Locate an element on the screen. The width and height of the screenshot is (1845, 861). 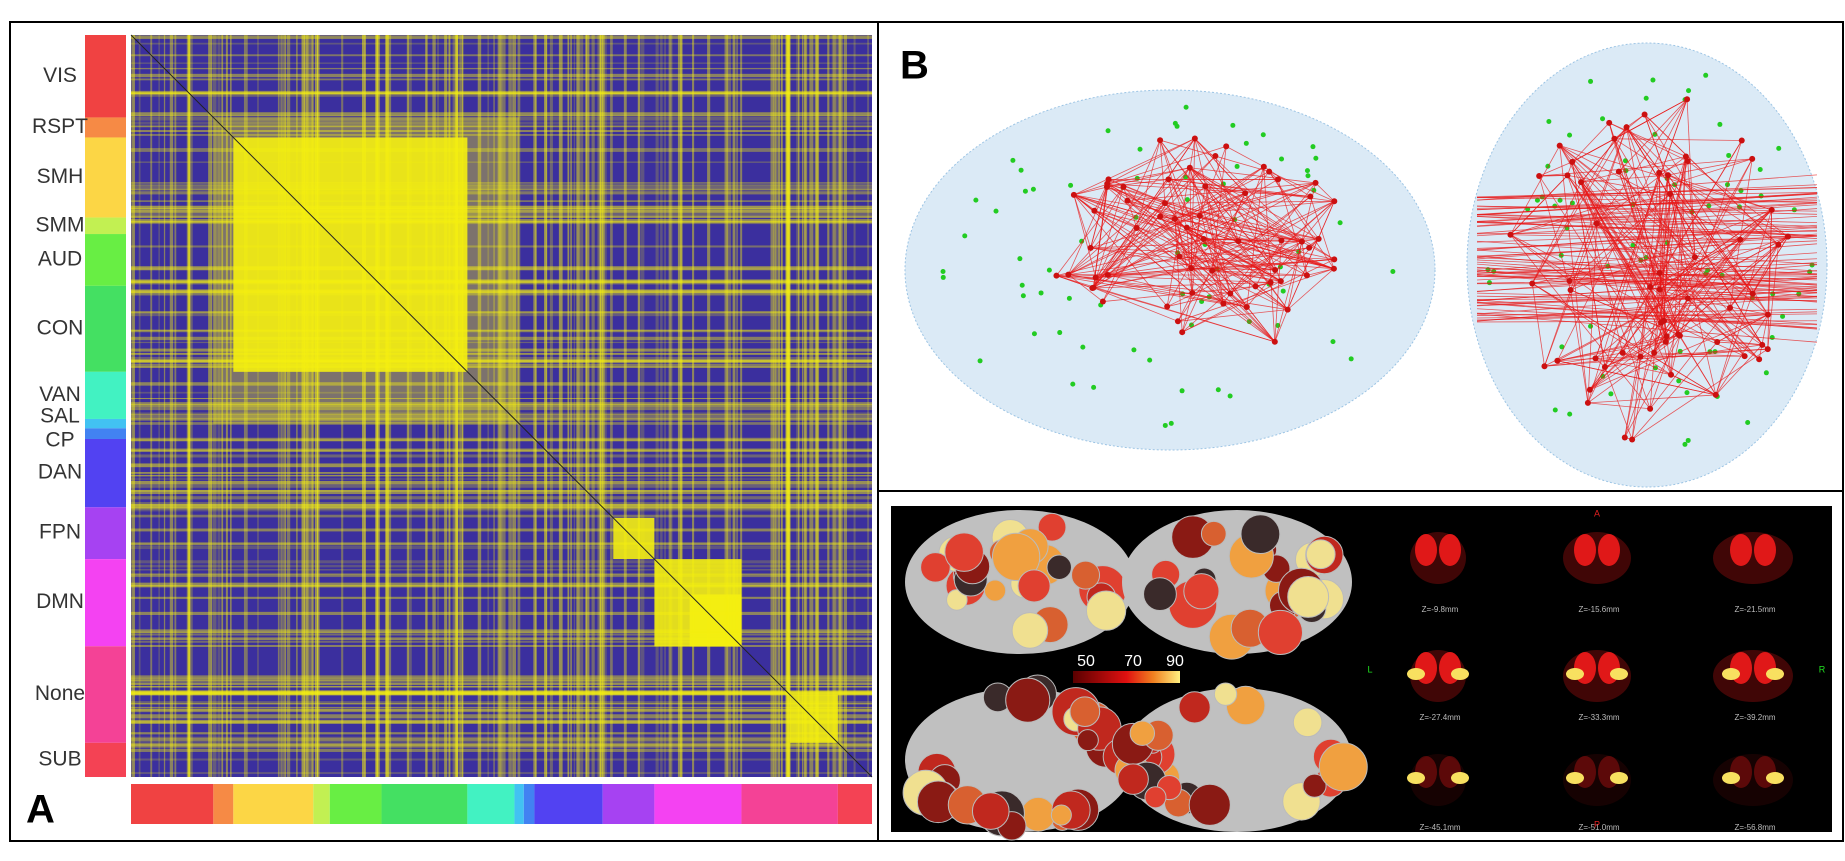
colorbar is located at coordinates (1126, 677).